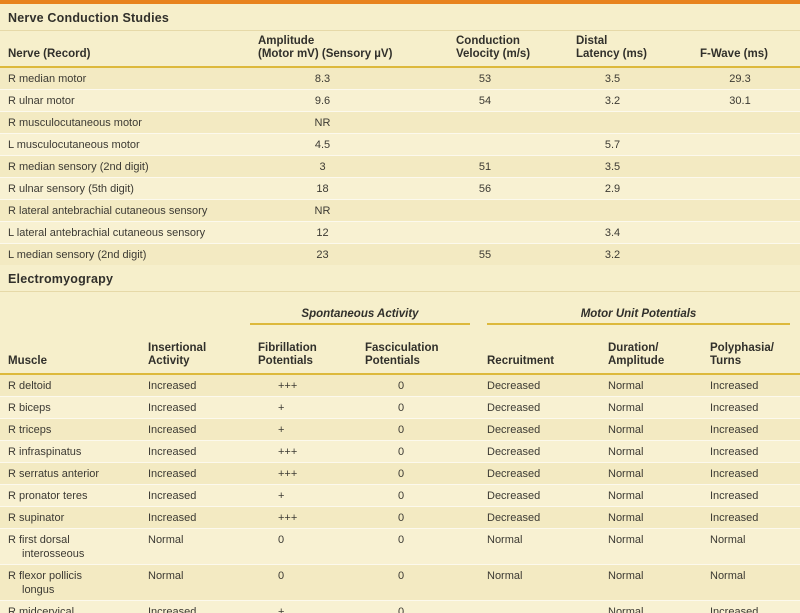 The height and width of the screenshot is (613, 800). I want to click on cell-dl: 3.2, so click(612, 101).